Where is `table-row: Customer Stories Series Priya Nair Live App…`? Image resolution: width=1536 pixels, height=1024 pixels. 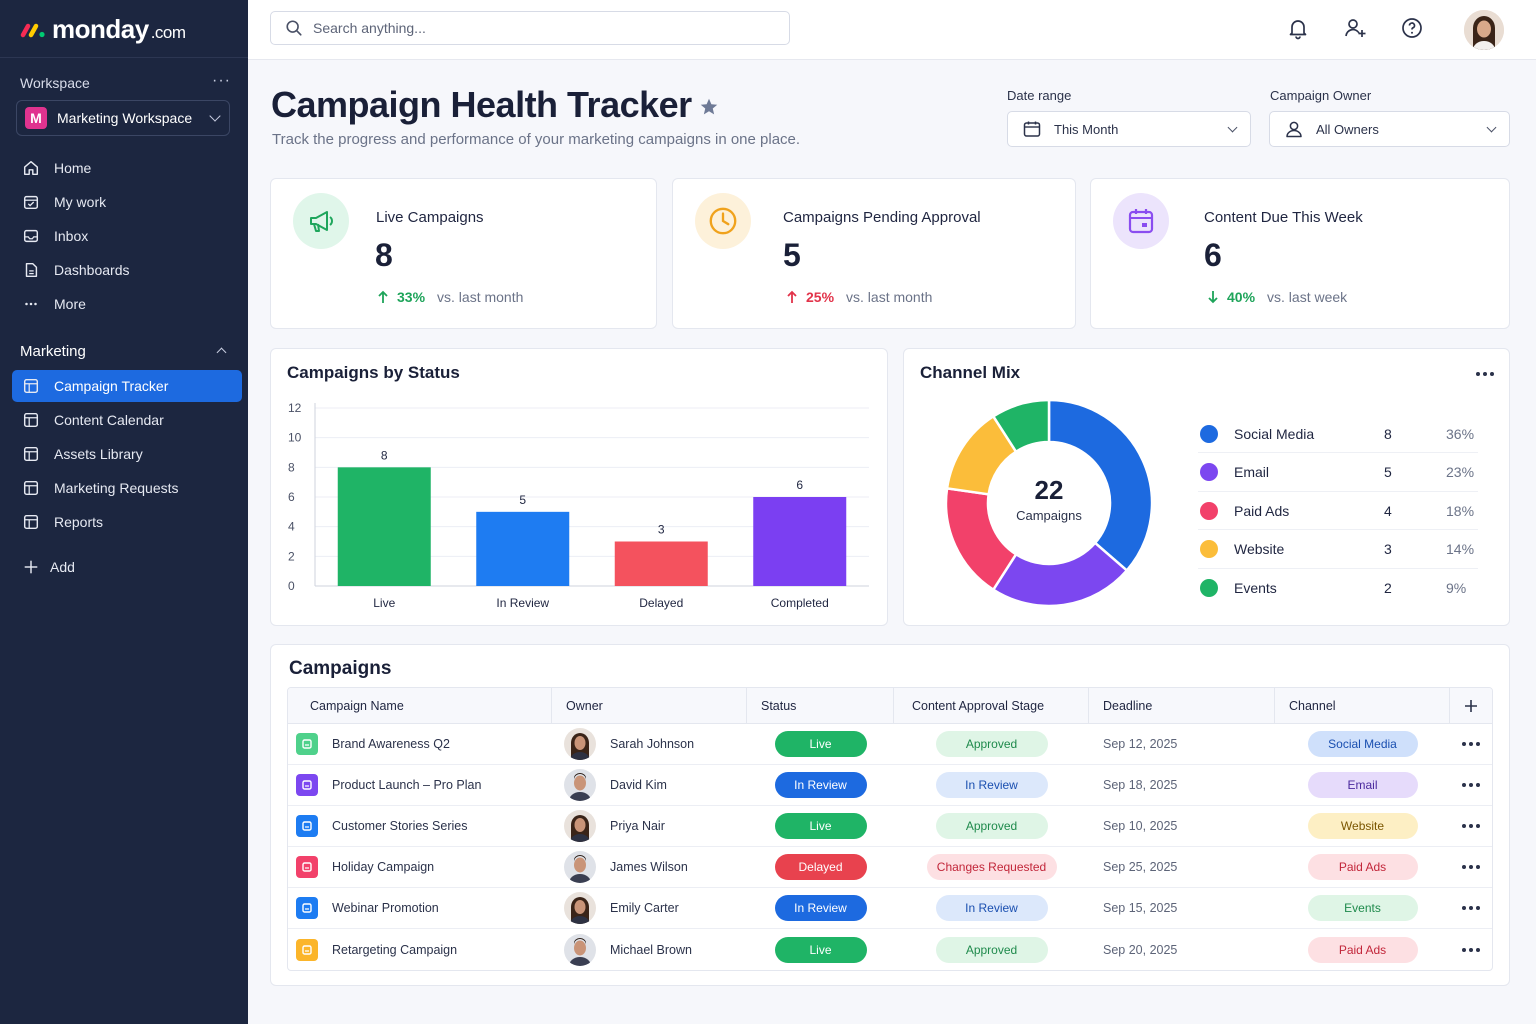
table-row: Customer Stories Series Priya Nair Live App… is located at coordinates (890, 826).